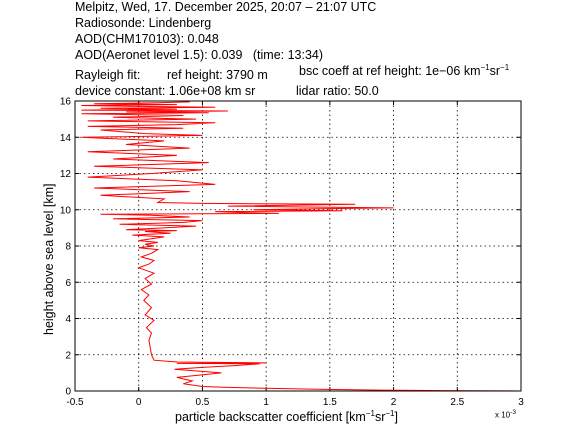 The width and height of the screenshot is (576, 432). I want to click on x-tick-label: 2, so click(394, 402).